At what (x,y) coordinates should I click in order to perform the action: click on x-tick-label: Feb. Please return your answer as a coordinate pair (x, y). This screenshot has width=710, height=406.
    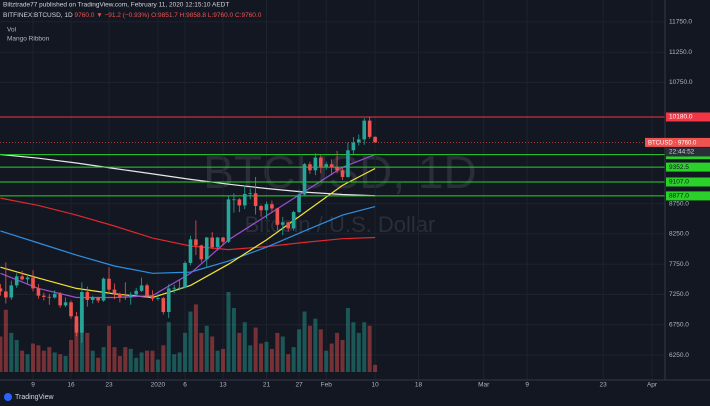
    Looking at the image, I should click on (327, 385).